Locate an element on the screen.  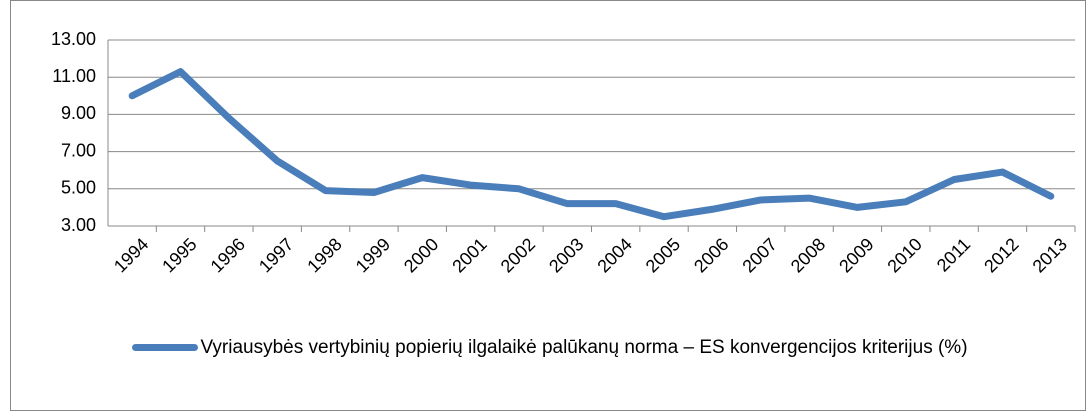
y-tick-label: 7.00 is located at coordinates (78, 150).